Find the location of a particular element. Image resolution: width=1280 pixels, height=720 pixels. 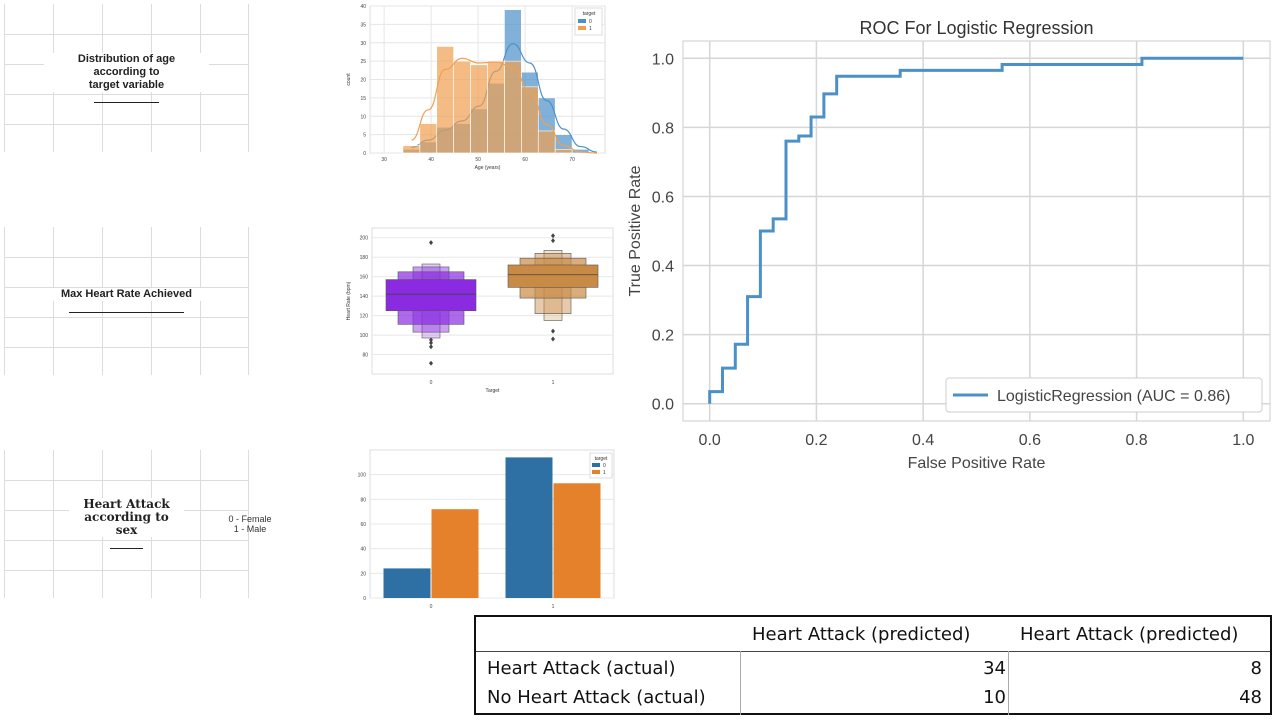

sex-panel-title: Heart Attack according to sex is located at coordinates (126, 517).